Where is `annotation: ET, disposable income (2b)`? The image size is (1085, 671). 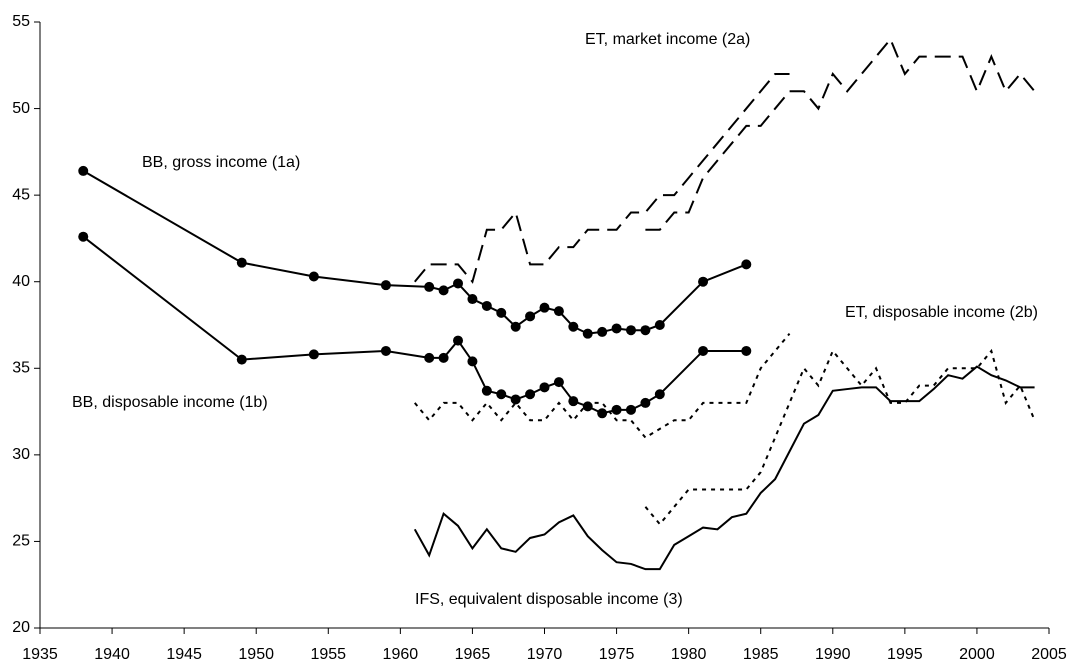 annotation: ET, disposable income (2b) is located at coordinates (941, 312).